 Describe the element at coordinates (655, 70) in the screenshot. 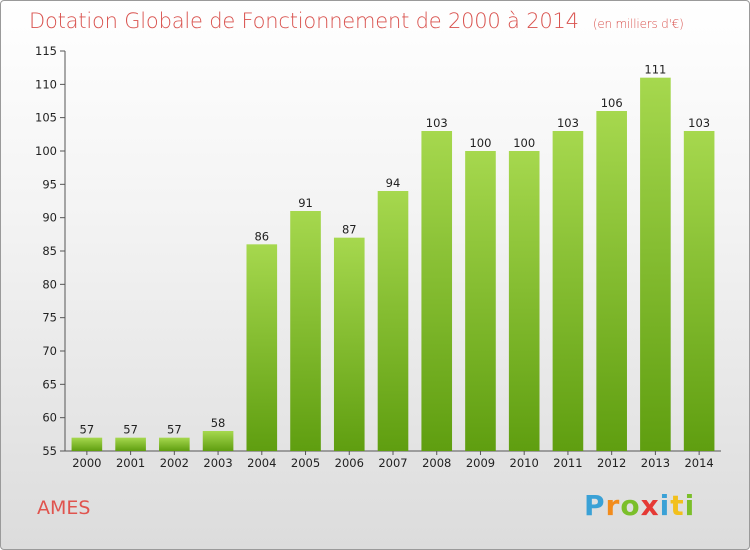

I see `bar-value-label: 111` at that location.